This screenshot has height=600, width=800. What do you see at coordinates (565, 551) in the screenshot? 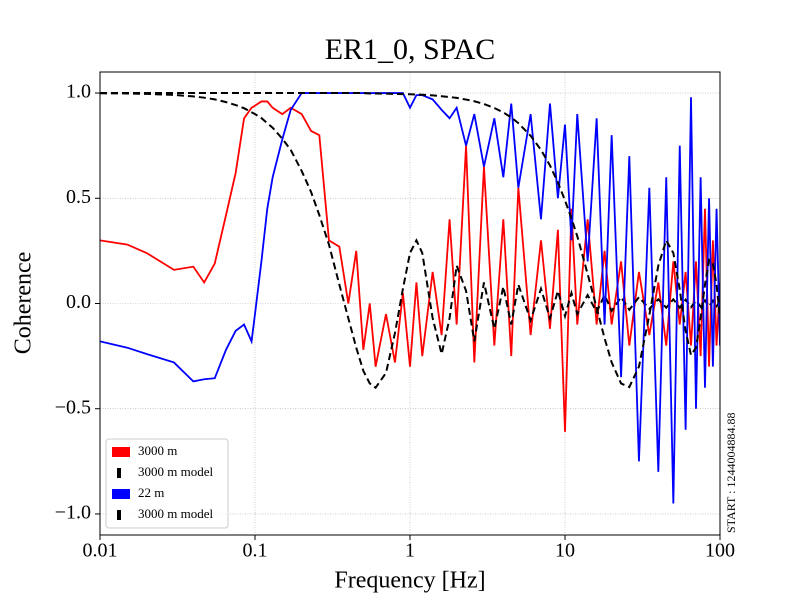
I see `x-tick-label: 10` at bounding box center [565, 551].